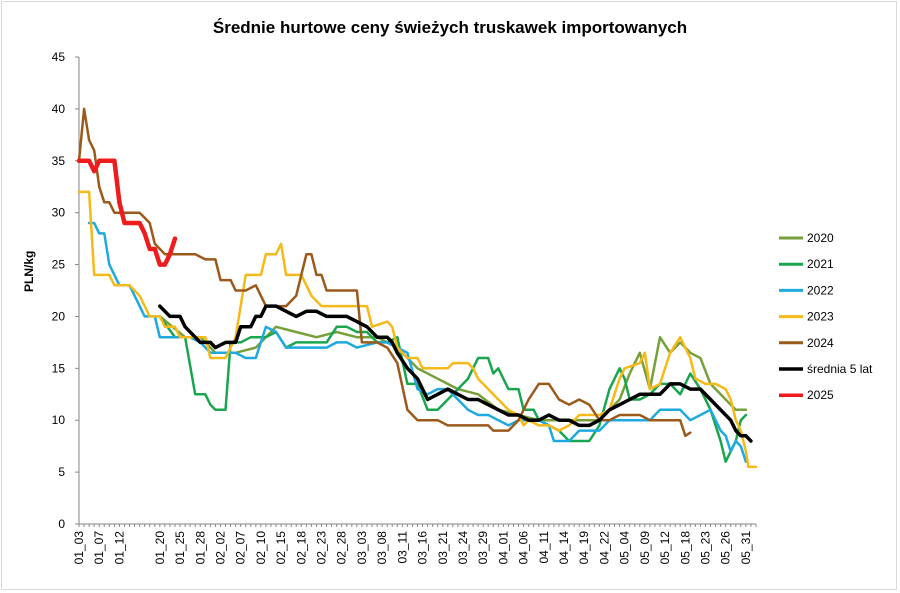 This screenshot has width=900, height=593. What do you see at coordinates (820, 238) in the screenshot?
I see `legend-label: 2020` at bounding box center [820, 238].